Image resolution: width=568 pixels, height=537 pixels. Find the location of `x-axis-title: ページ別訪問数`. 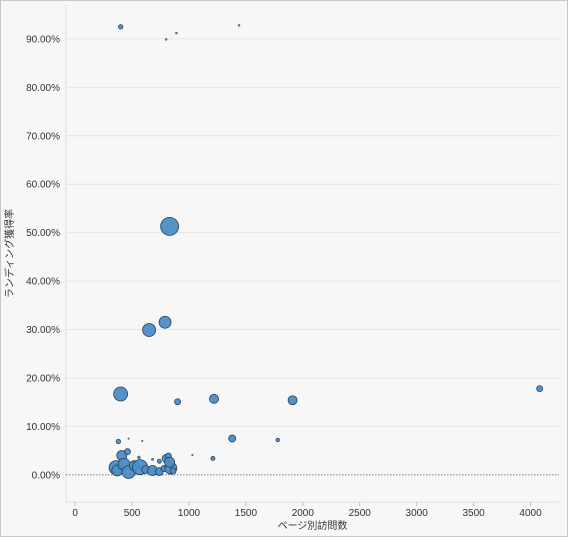

x-axis-title: ページ別訪問数 is located at coordinates (313, 525).